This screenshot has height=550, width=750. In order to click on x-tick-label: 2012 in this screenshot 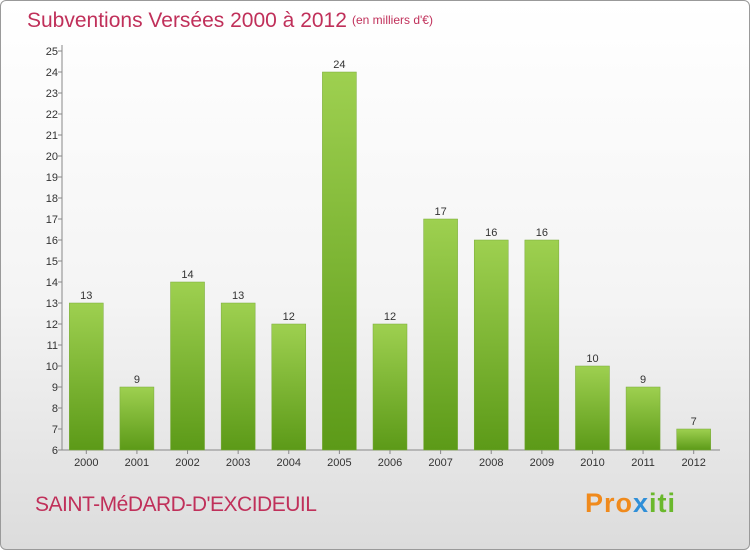, I will do `click(693, 463)`.